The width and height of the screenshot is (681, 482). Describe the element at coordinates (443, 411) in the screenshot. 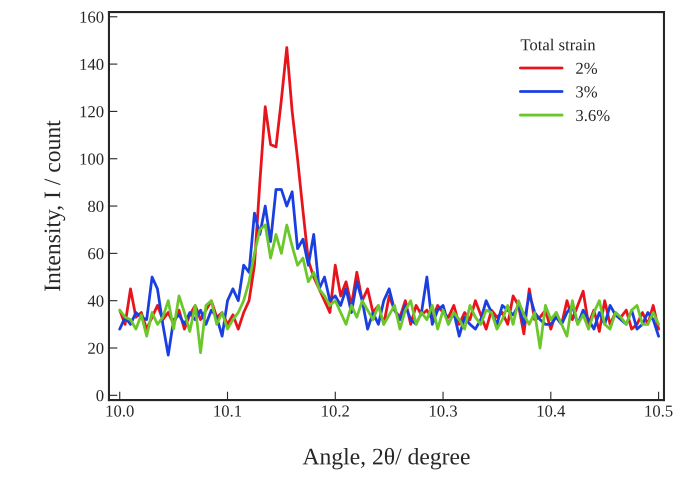

I see `x-tick-label: 10.3` at that location.